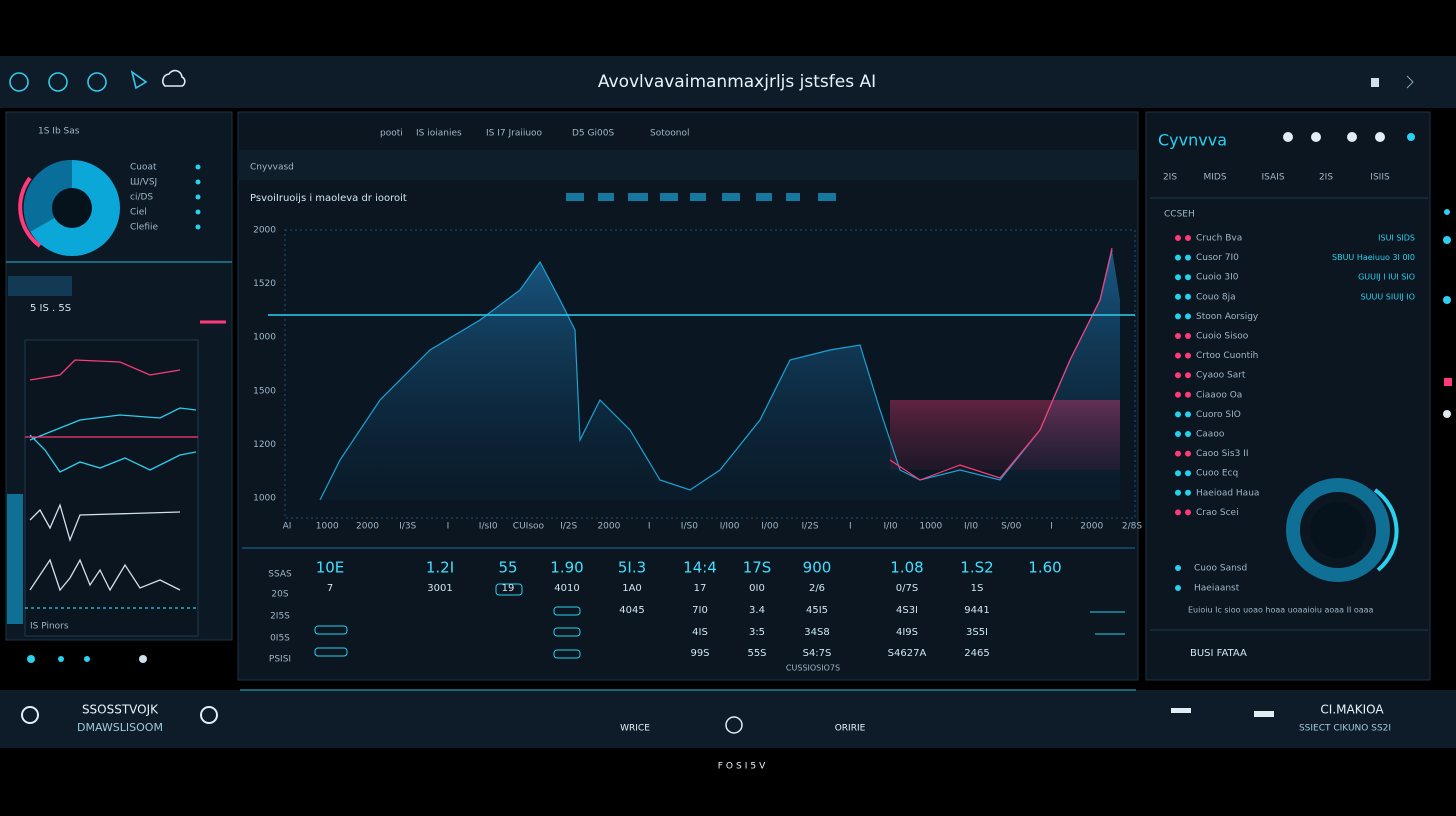 This screenshot has height=816, width=1456. Describe the element at coordinates (1227, 493) in the screenshot. I see `item-name: Haeioad Haua` at that location.